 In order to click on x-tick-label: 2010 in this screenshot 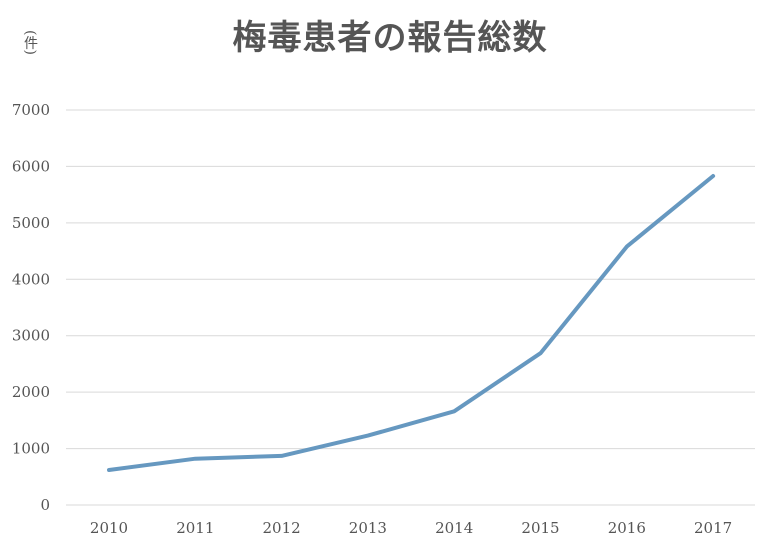, I will do `click(109, 528)`.